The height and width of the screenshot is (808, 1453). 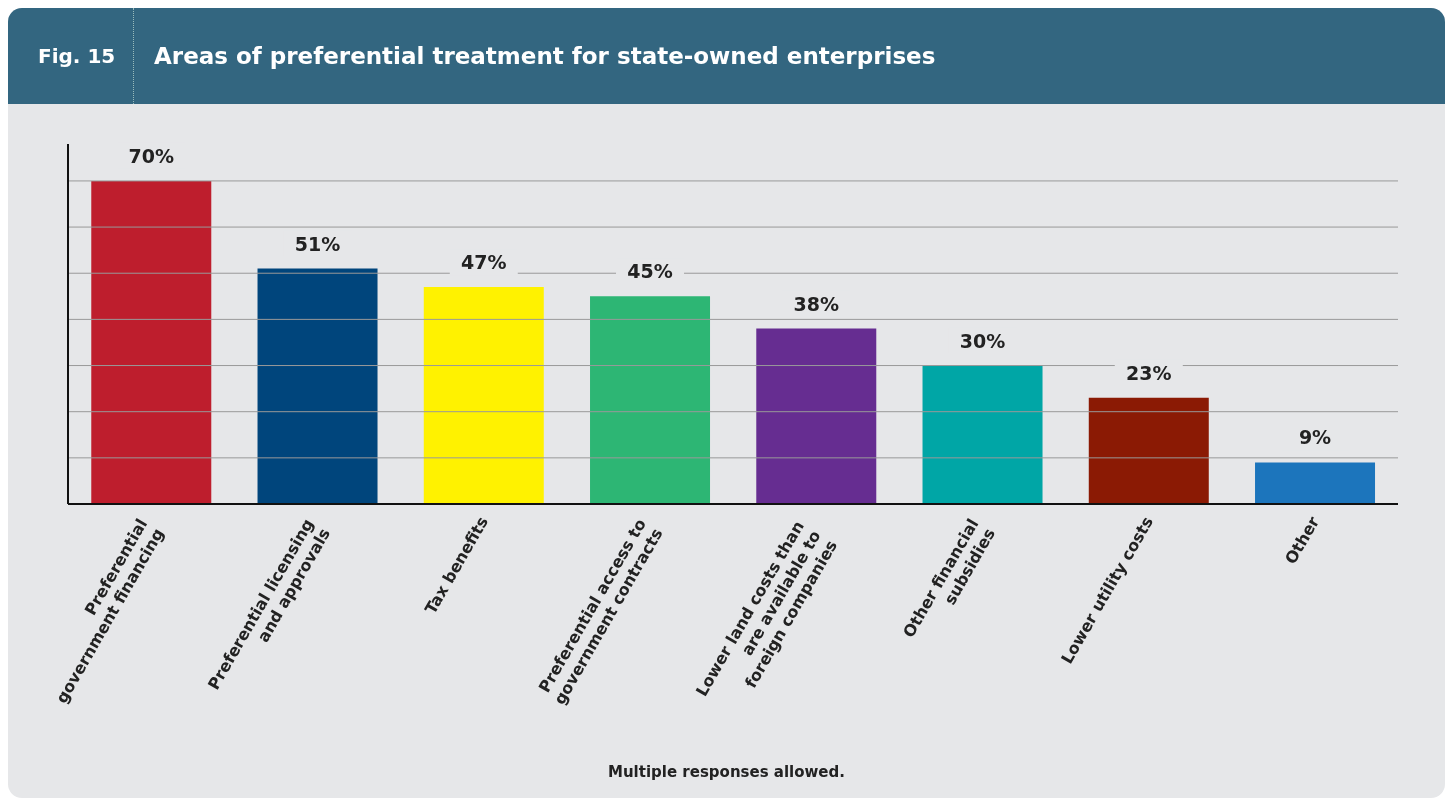 What do you see at coordinates (544, 56) in the screenshot?
I see `chart-title: Areas of preferential treatment for state-owned enterprises` at bounding box center [544, 56].